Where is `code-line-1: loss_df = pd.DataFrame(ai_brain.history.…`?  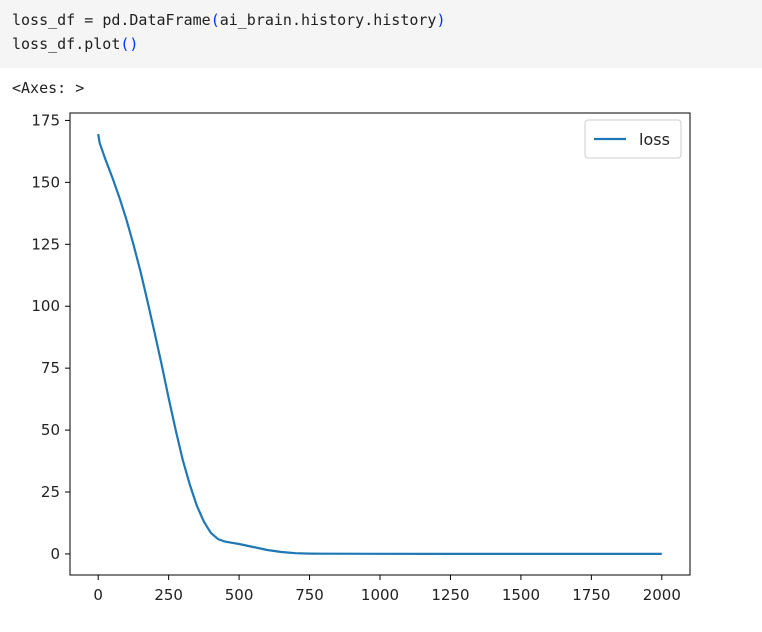 code-line-1: loss_df = pd.DataFrame(ai_brain.history.… is located at coordinates (229, 20).